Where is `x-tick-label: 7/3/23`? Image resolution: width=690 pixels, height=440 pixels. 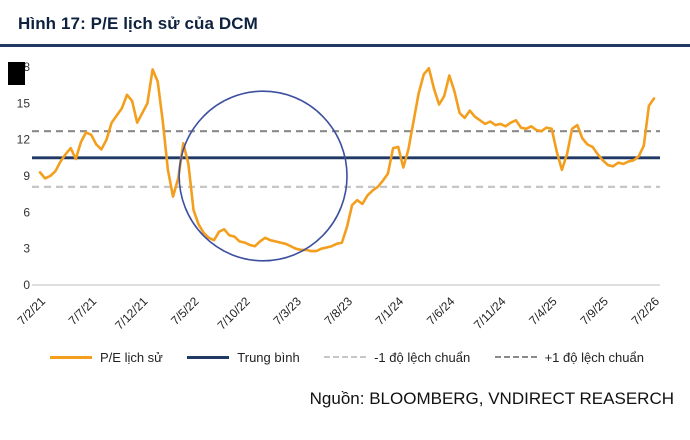
x-tick-label: 7/3/23 is located at coordinates (287, 311).